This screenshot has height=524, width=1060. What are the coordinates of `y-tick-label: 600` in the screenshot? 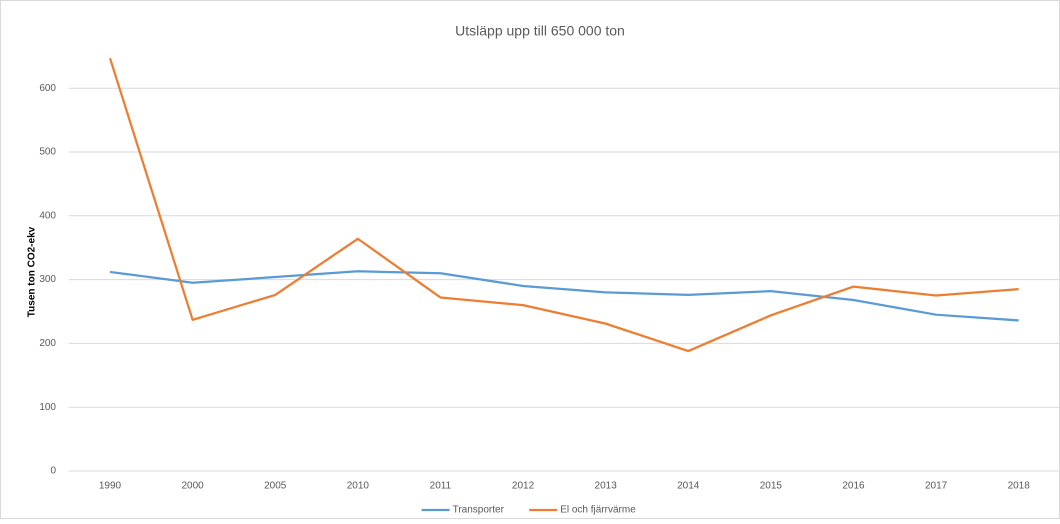 It's located at (47, 88).